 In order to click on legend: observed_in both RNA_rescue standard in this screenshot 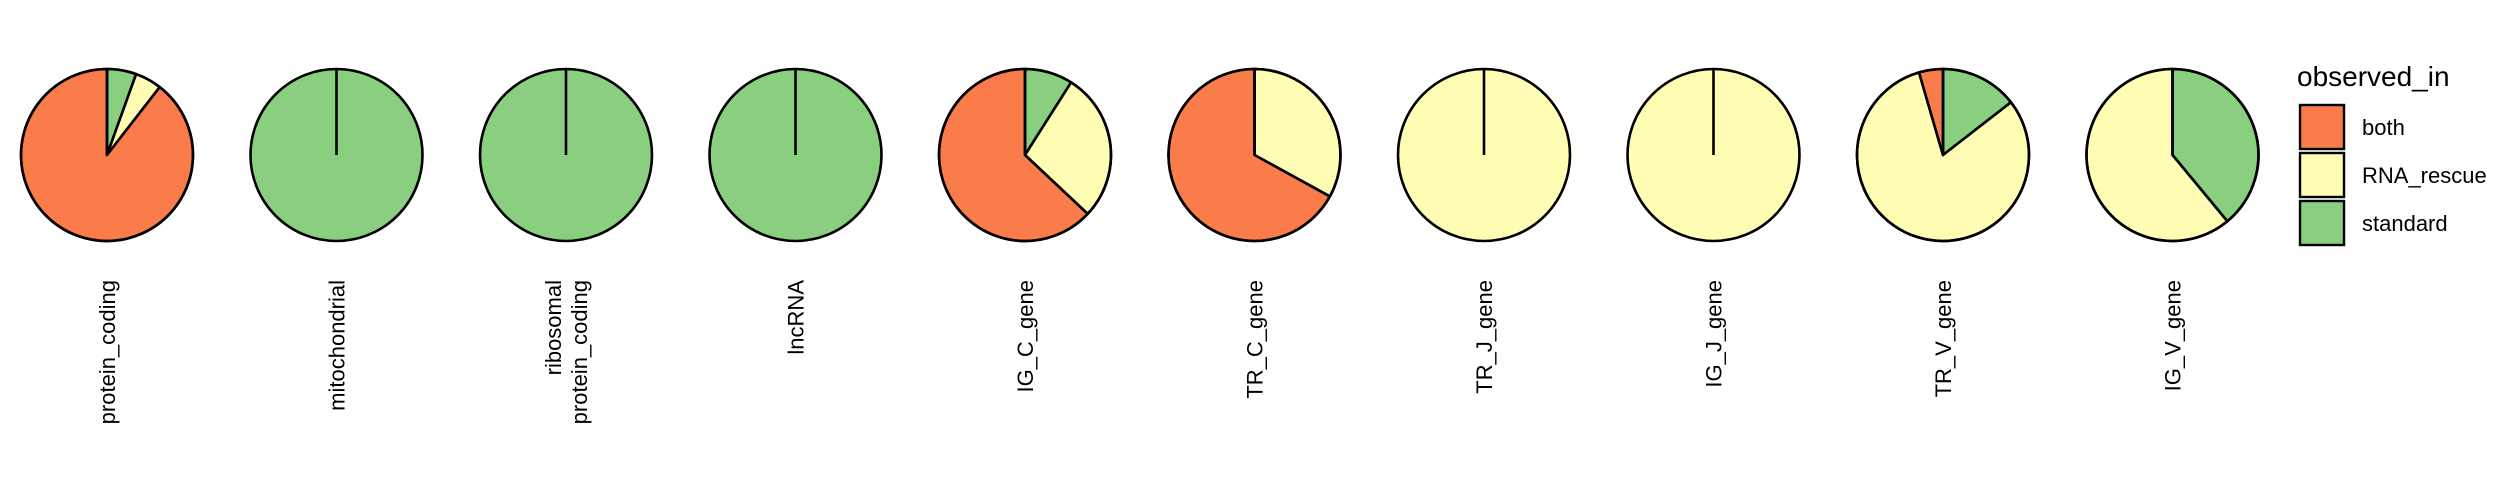, I will do `click(2392, 154)`.